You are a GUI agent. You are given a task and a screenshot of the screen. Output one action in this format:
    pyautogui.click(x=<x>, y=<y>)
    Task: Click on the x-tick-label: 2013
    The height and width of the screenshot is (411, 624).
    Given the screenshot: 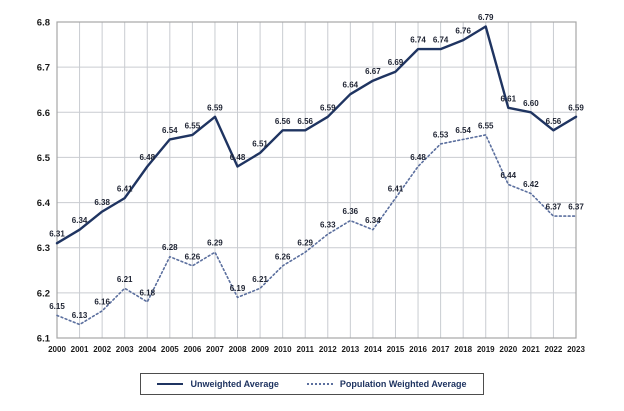 What is the action you would take?
    pyautogui.click(x=350, y=349)
    